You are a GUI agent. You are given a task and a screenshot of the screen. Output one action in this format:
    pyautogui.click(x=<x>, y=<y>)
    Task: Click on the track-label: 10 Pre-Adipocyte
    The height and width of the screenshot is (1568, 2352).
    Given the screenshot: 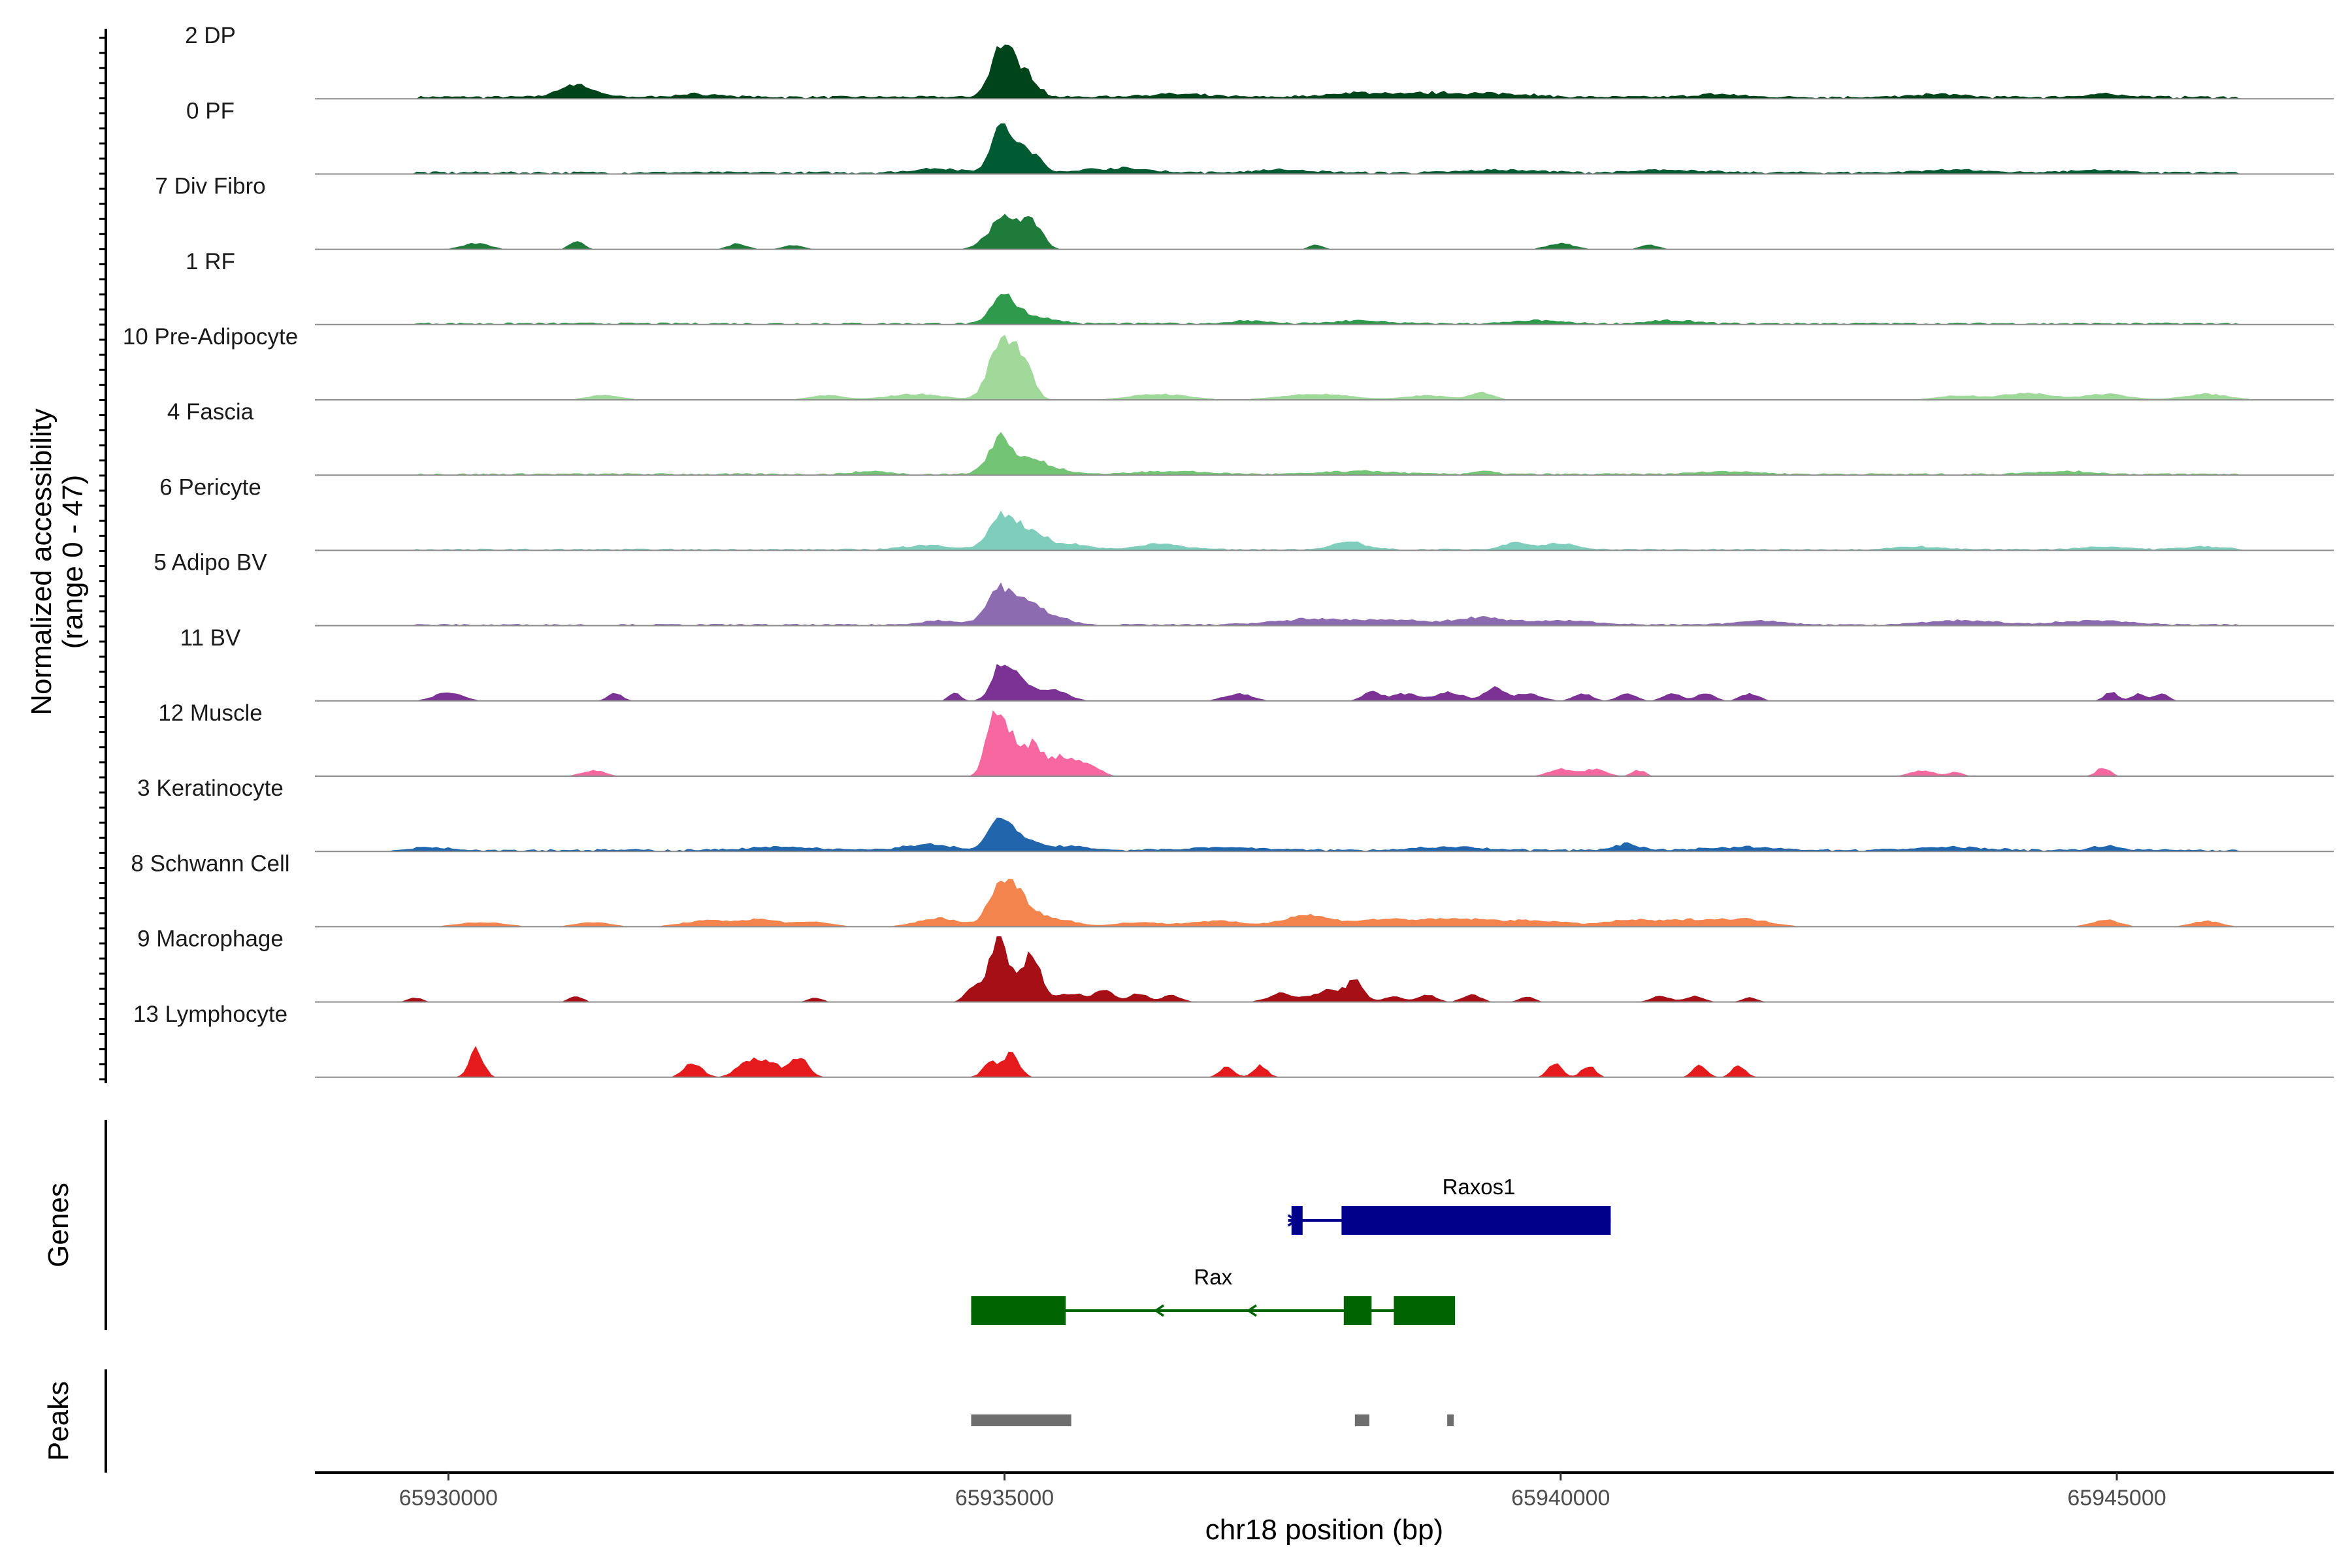 What is the action you would take?
    pyautogui.click(x=210, y=337)
    